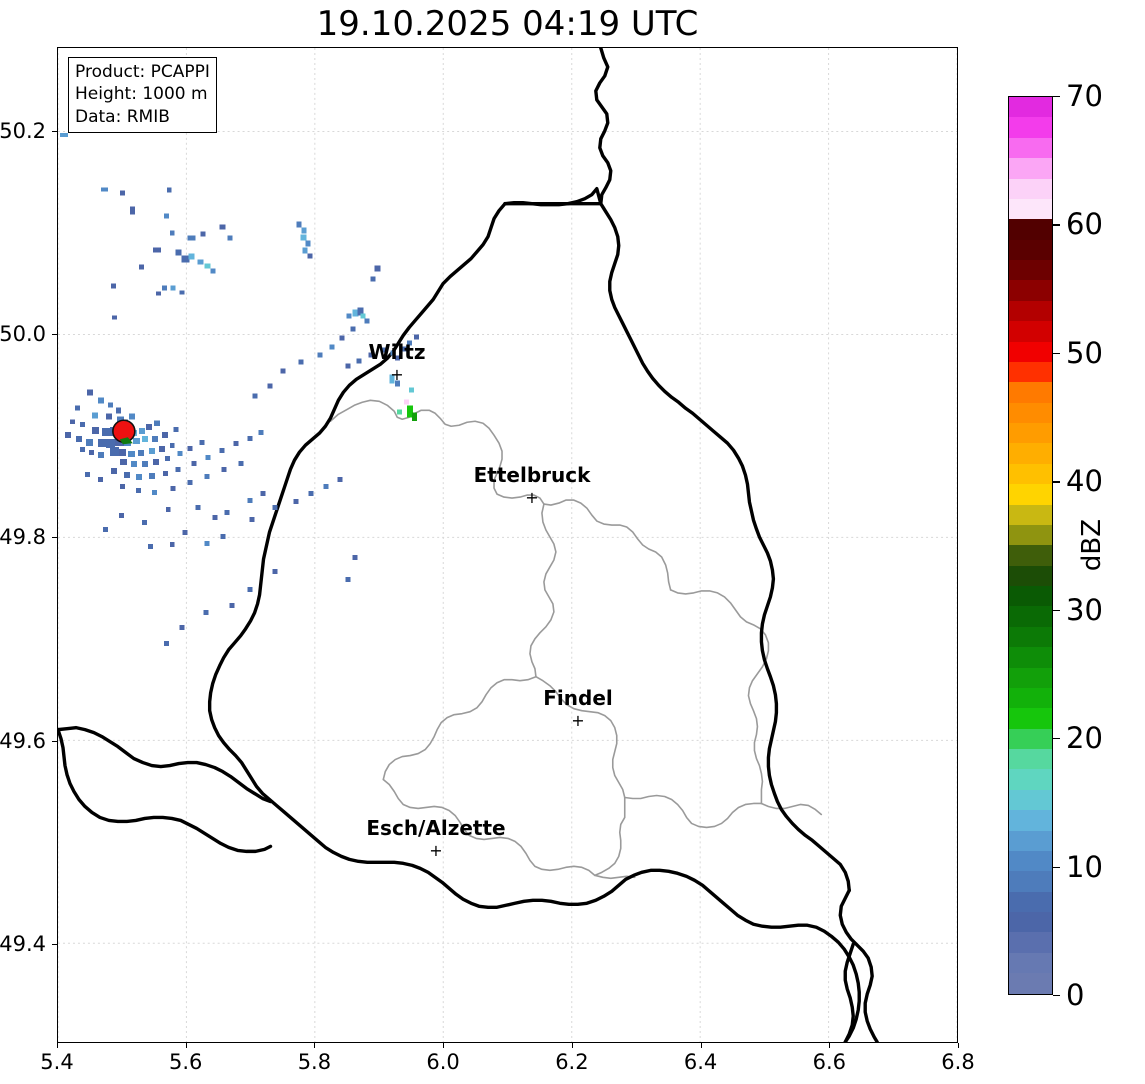 The image size is (1145, 1084). Describe the element at coordinates (958, 1062) in the screenshot. I see `x-tick-label: 6.8` at that location.